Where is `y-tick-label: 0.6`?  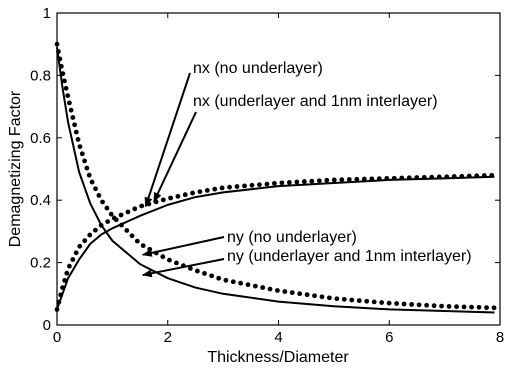 y-tick-label: 0.6 is located at coordinates (40, 138).